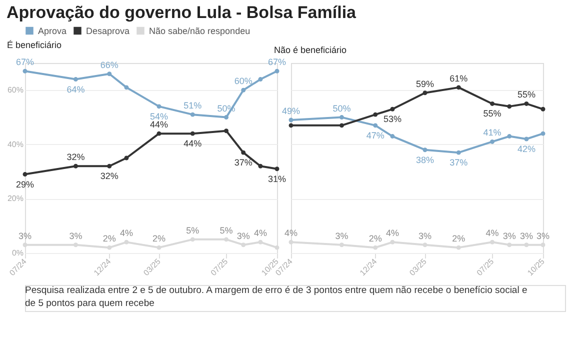 The image size is (576, 345). Describe the element at coordinates (181, 12) in the screenshot. I see `chart-title: Aprovação do governo Lula - Bolsa Família` at that location.